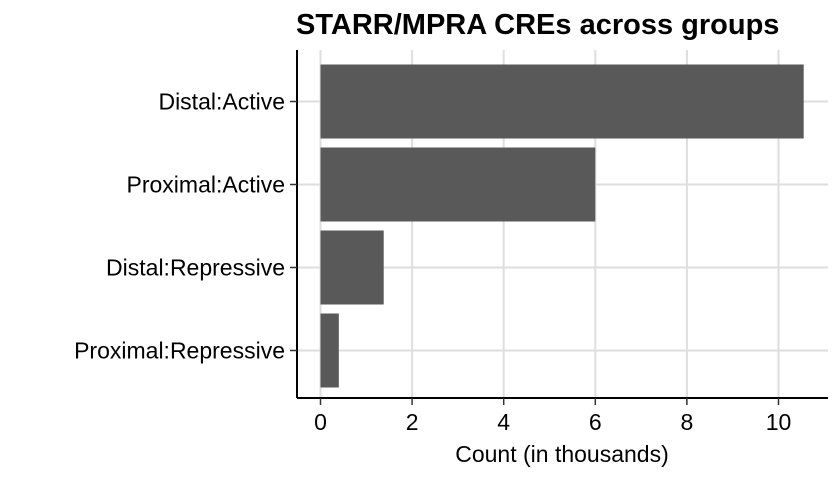 The height and width of the screenshot is (480, 840). I want to click on x-axis-title: Count (in thousands), so click(562, 454).